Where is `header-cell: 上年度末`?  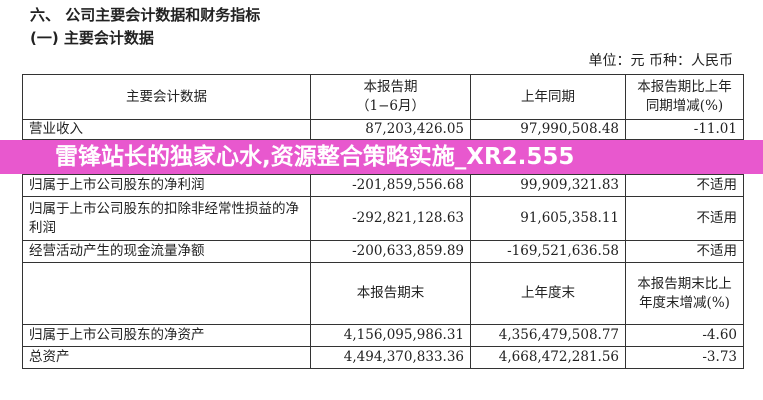
header-cell: 上年度末 is located at coordinates (548, 293).